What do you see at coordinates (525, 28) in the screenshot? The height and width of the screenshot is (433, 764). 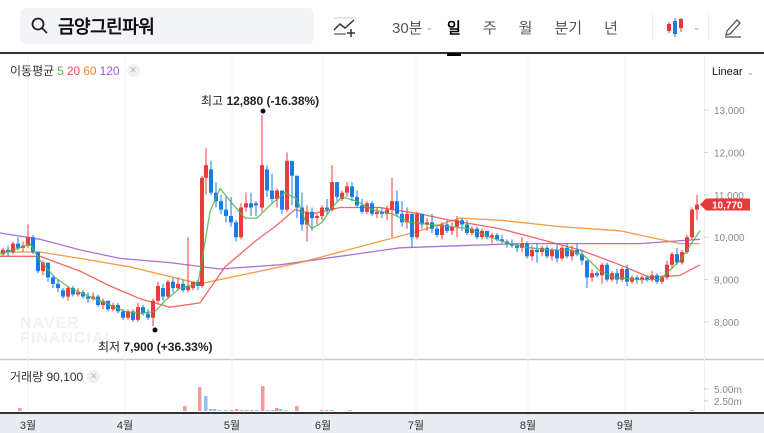 I see `tab-month: 월` at bounding box center [525, 28].